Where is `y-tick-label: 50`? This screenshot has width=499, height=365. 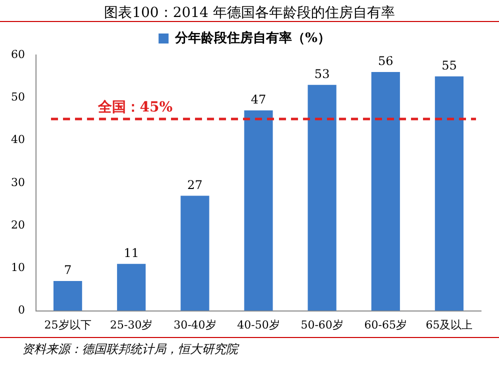
y-tick-label: 50 is located at coordinates (17, 97).